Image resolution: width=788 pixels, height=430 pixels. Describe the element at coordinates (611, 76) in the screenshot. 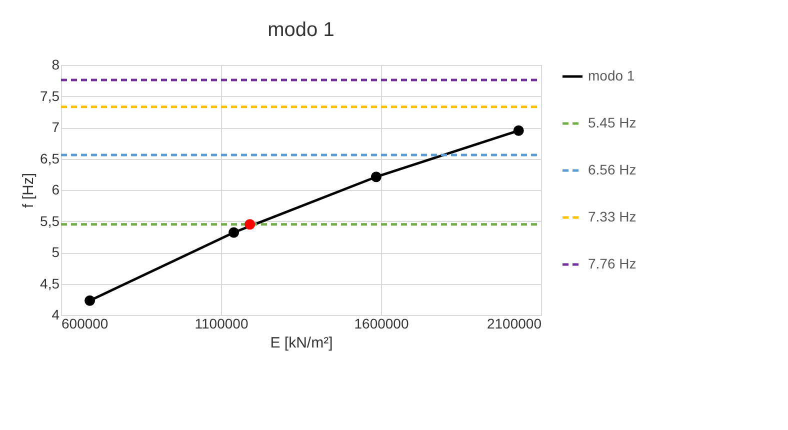

I see `legend-label: modo 1` at that location.